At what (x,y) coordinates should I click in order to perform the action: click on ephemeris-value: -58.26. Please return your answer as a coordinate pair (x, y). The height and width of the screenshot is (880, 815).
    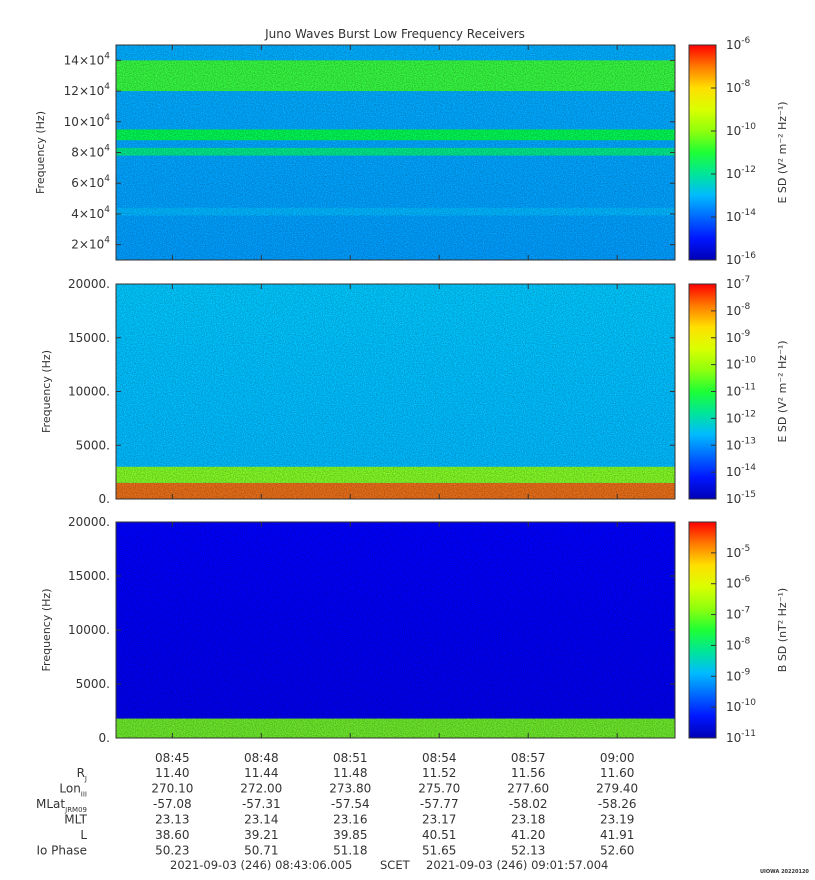
    Looking at the image, I should click on (617, 804).